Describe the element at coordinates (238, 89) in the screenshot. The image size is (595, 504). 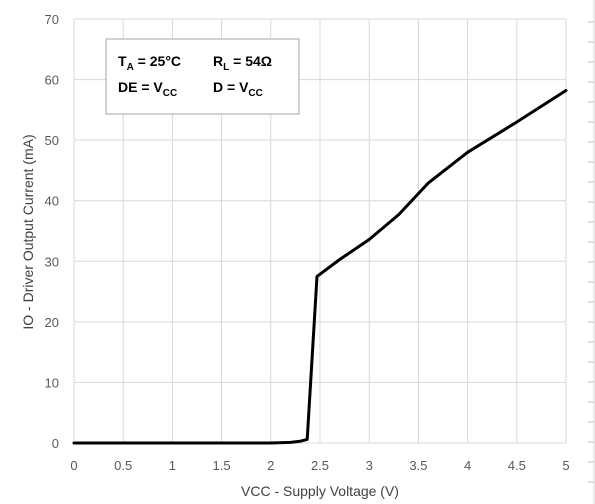
I see `legend-d: D = VCC` at that location.